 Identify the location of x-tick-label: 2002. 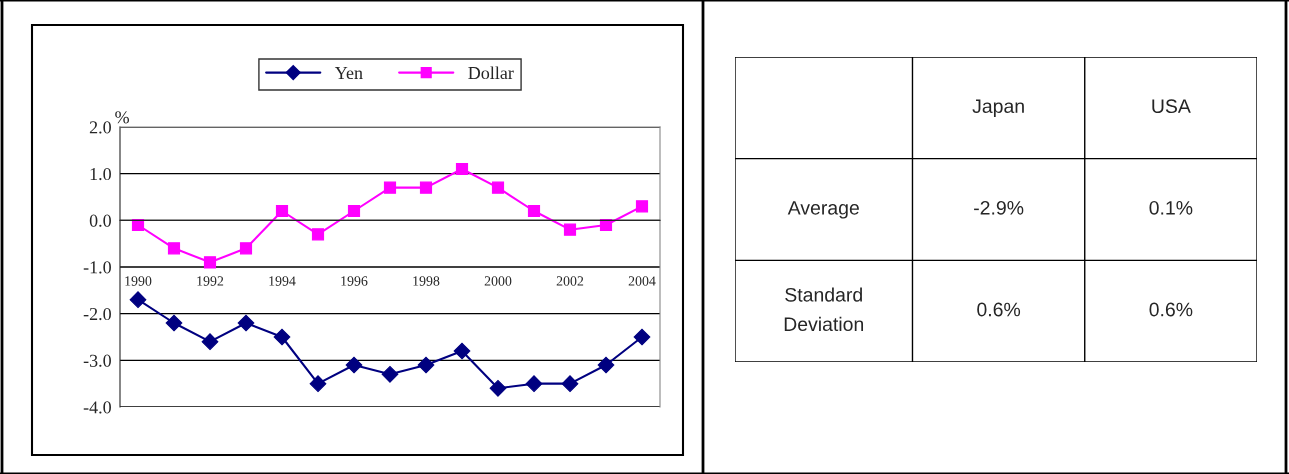
(570, 281).